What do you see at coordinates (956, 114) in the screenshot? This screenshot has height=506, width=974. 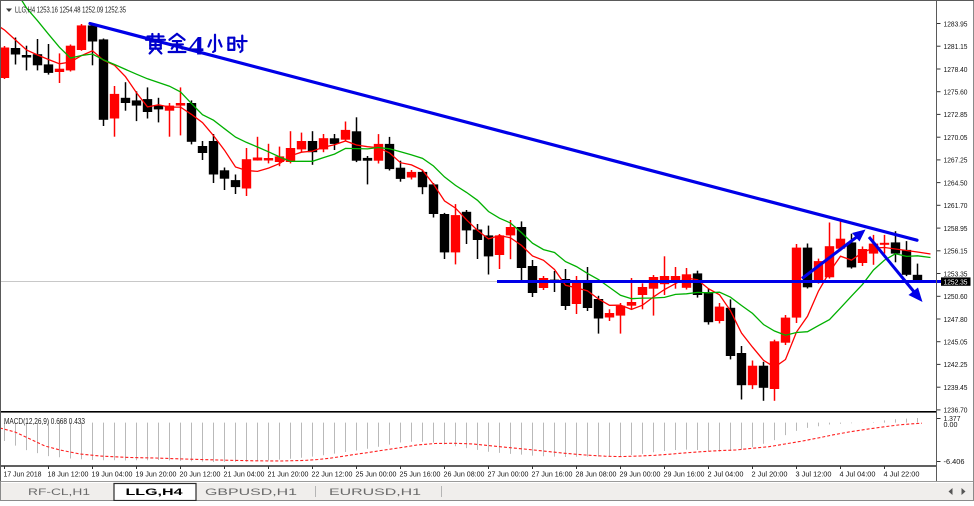 I see `svg-text: 1272.85` at bounding box center [956, 114].